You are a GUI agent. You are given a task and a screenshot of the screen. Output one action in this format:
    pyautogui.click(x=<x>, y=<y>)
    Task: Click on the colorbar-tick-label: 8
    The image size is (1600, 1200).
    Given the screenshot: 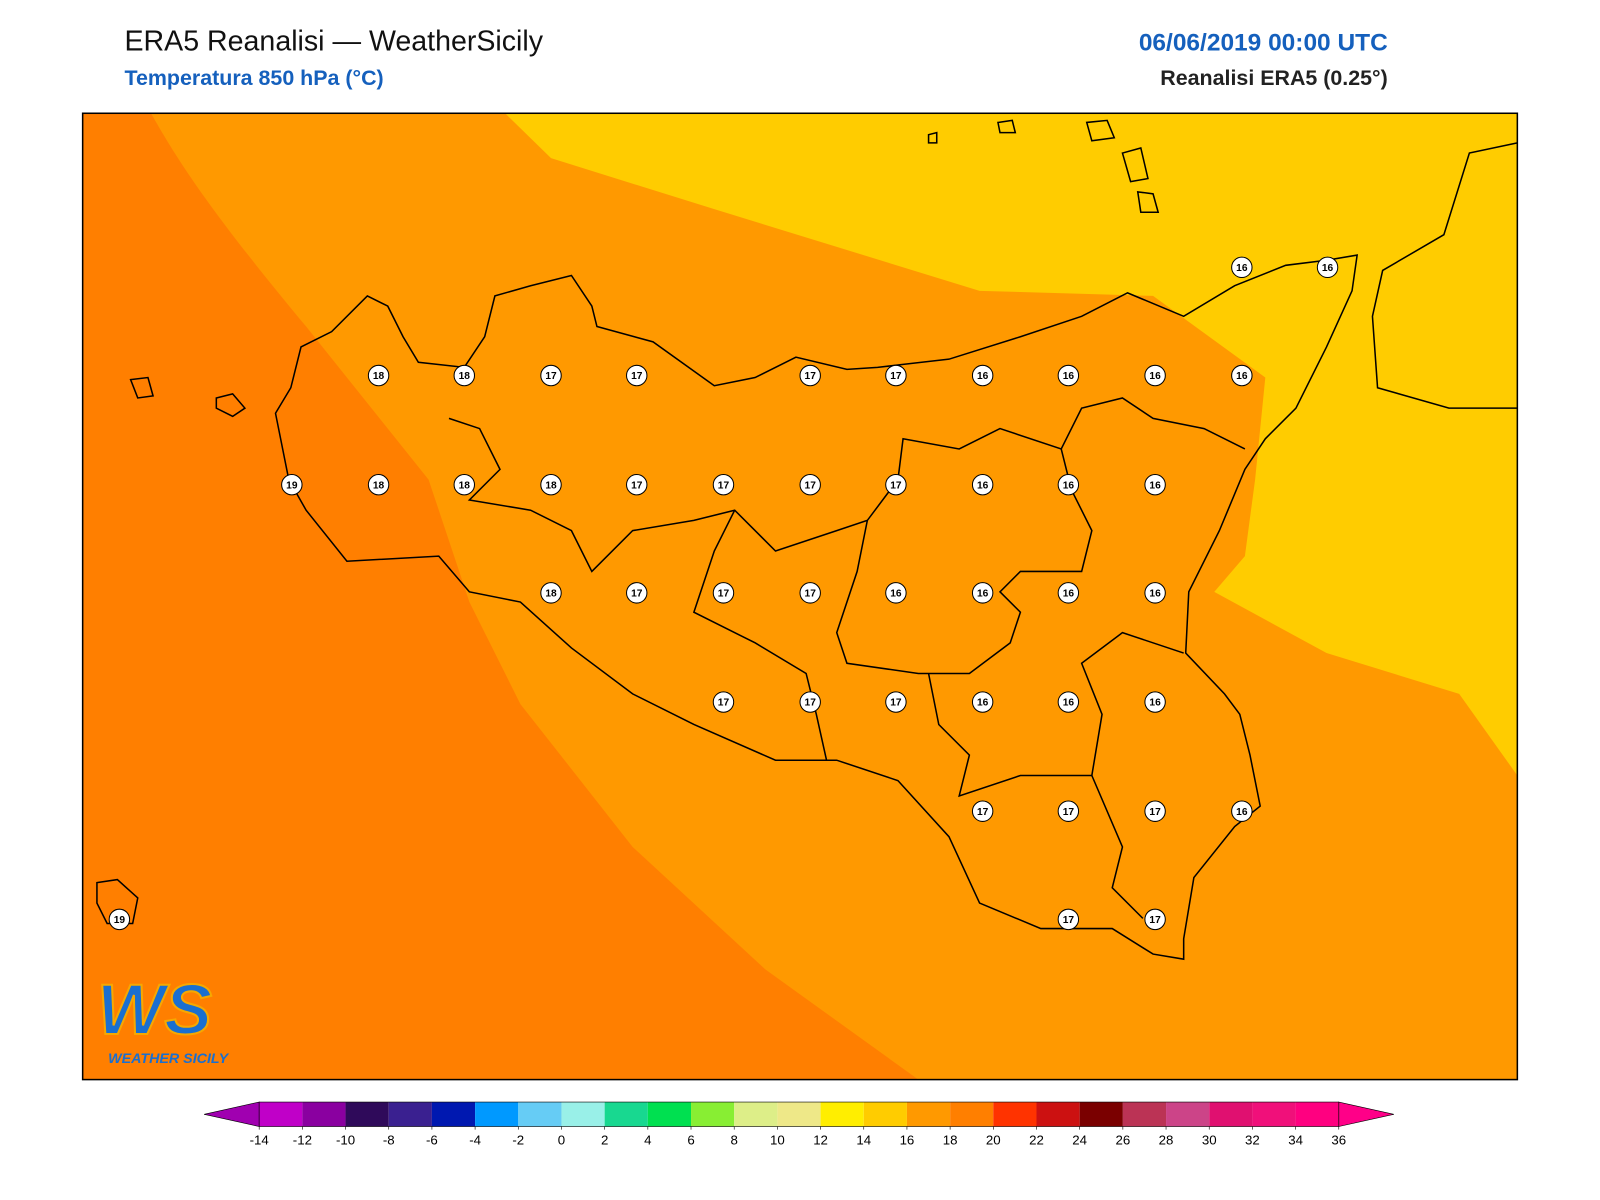 What is the action you would take?
    pyautogui.click(x=734, y=1139)
    